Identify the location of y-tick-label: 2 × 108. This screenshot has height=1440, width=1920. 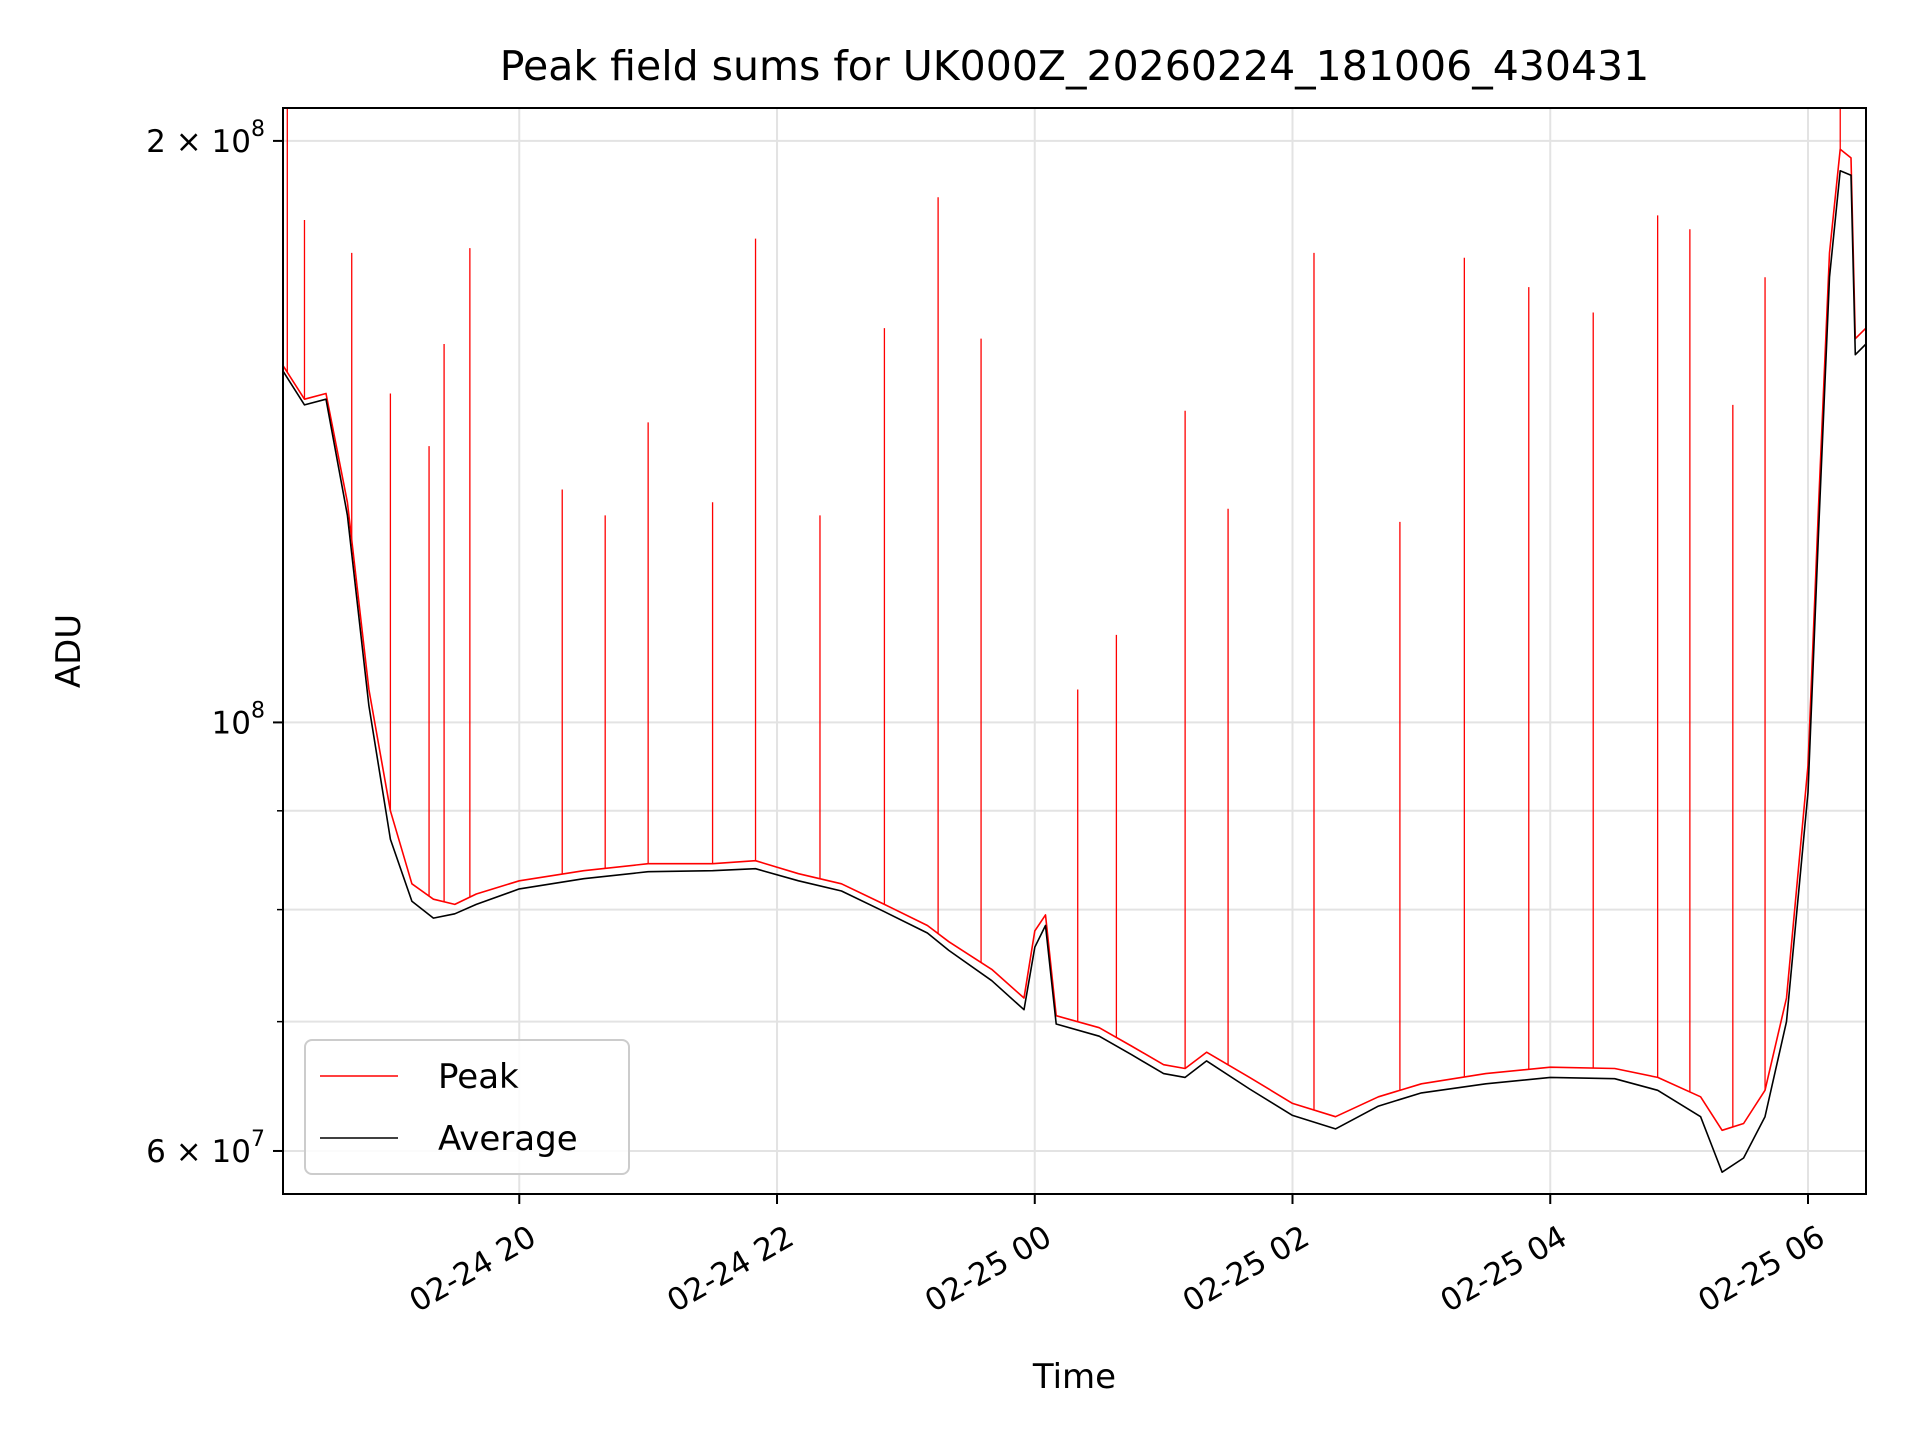
(205, 138).